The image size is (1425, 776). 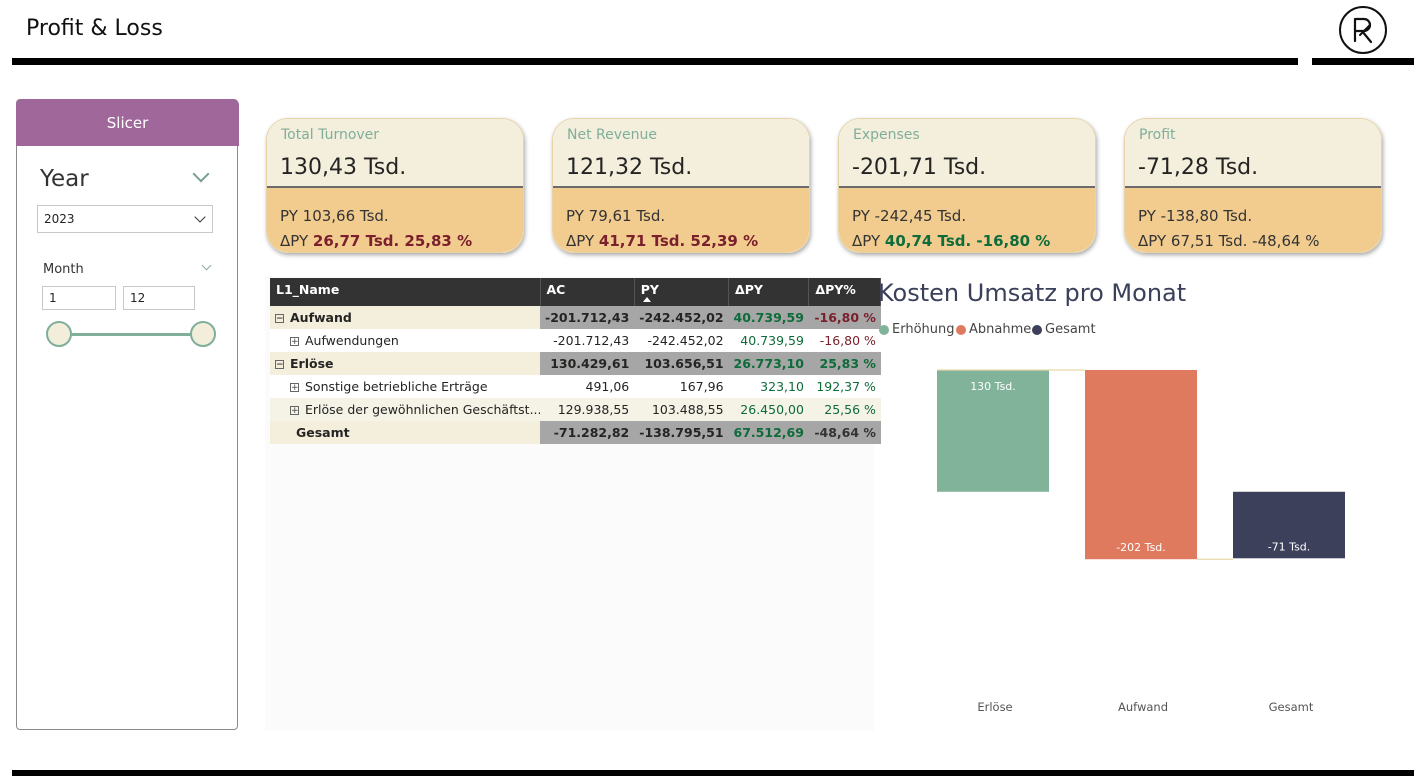 I want to click on kpi-prior-year: PY 79,61 Tsd., so click(x=616, y=216).